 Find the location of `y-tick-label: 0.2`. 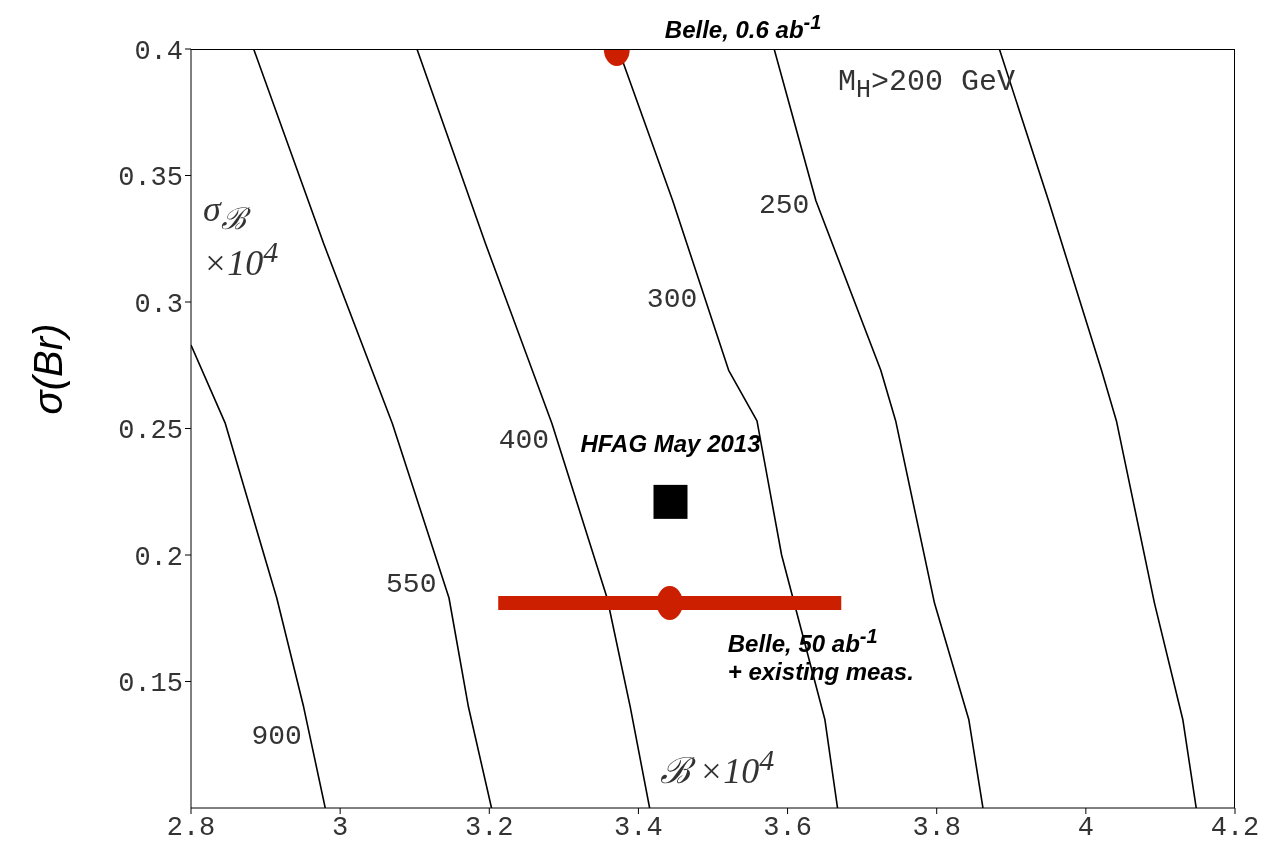

y-tick-label: 0.2 is located at coordinates (158, 557).